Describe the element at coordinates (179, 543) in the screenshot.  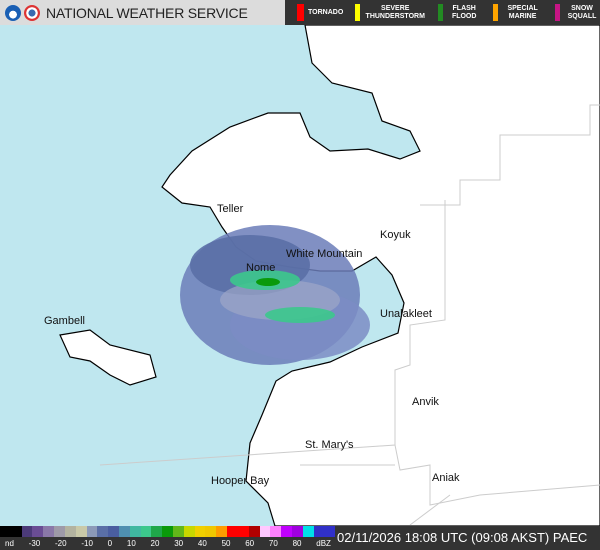
I see `scale-tick: 30` at that location.